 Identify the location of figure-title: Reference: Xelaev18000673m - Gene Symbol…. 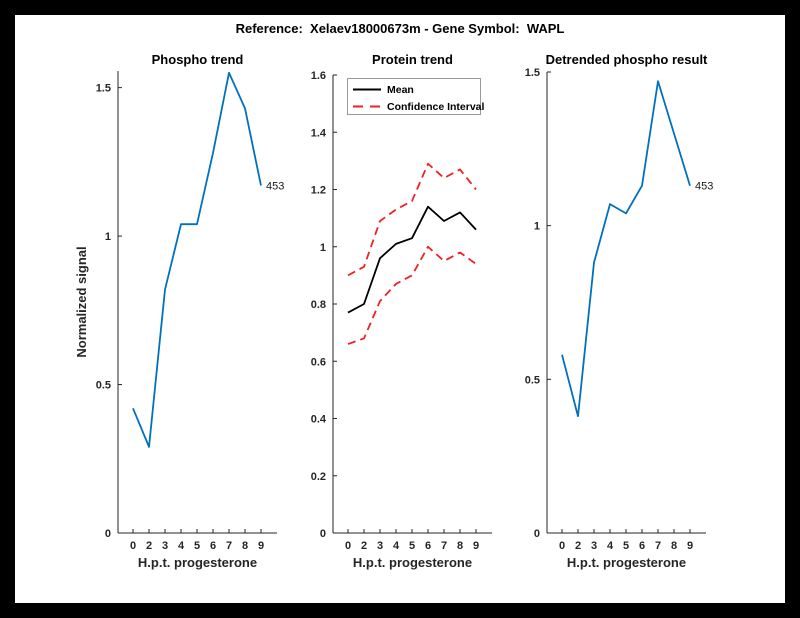
(400, 28).